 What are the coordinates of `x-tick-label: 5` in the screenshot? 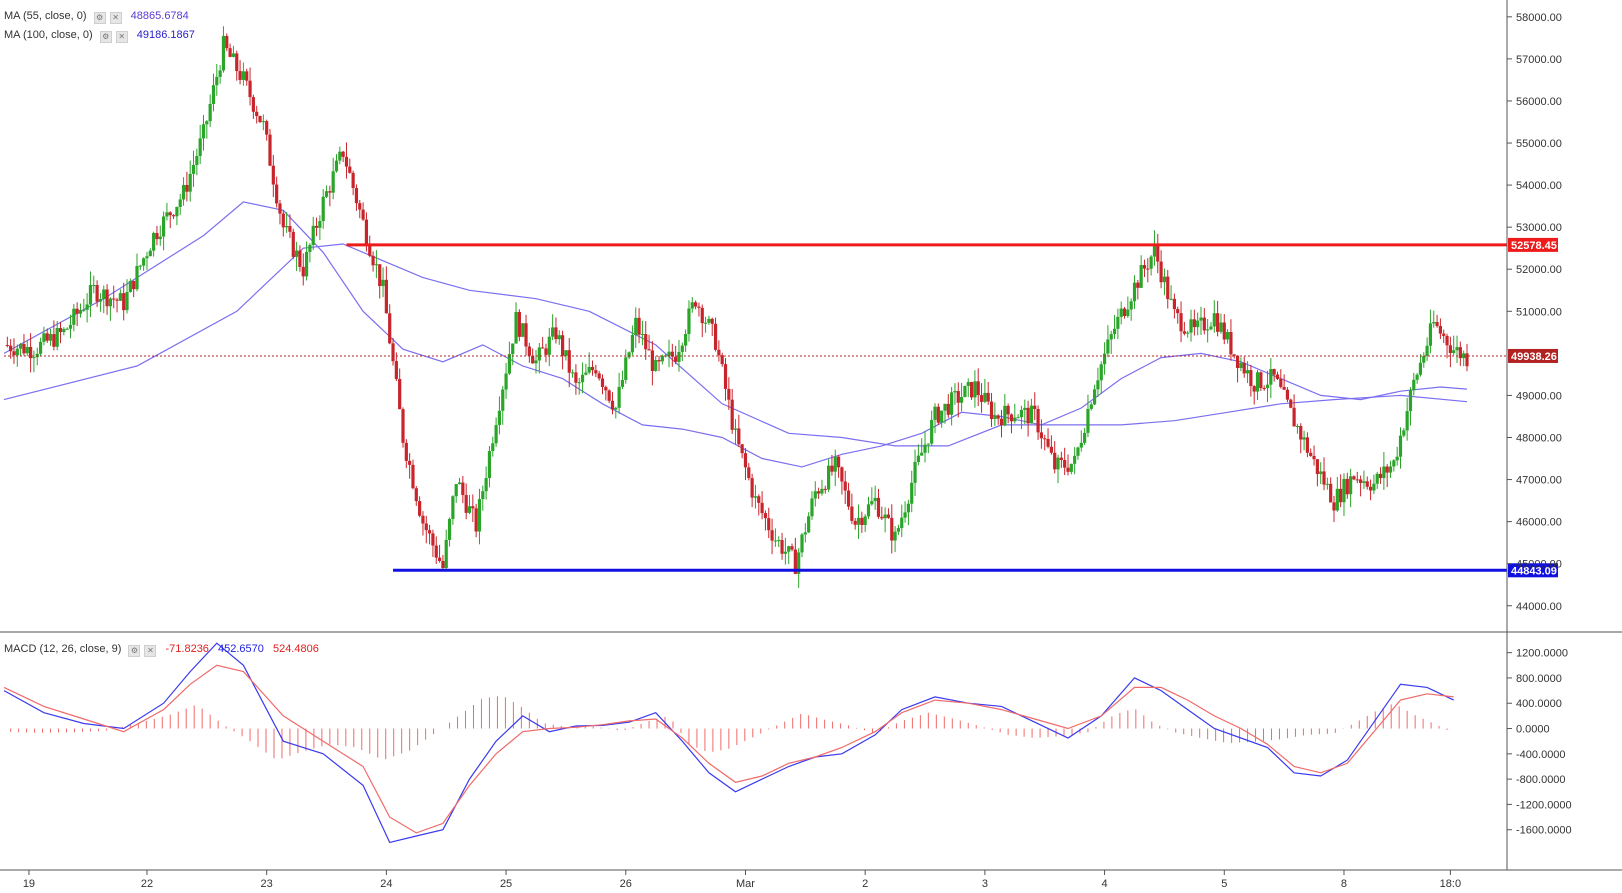 It's located at (1224, 884).